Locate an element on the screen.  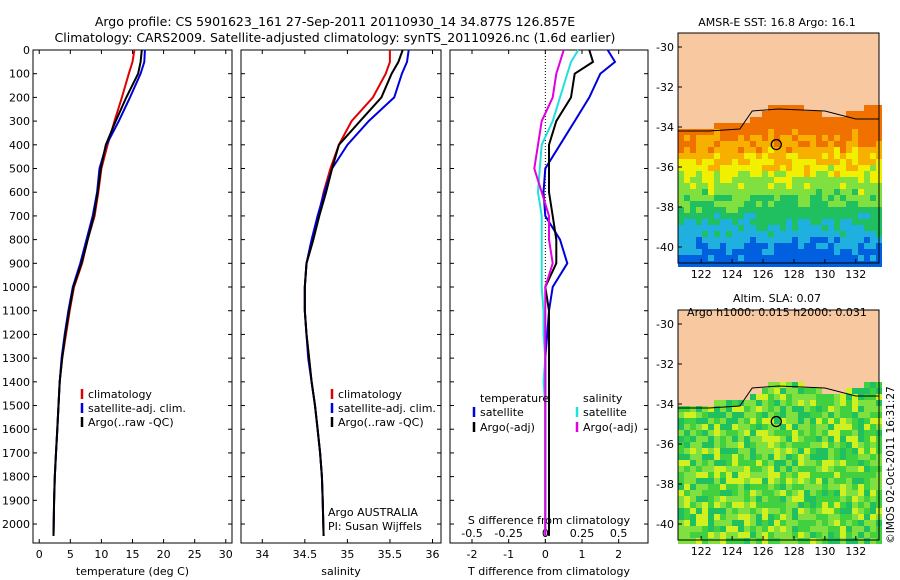
x-tick-label: -2 is located at coordinates (472, 554).